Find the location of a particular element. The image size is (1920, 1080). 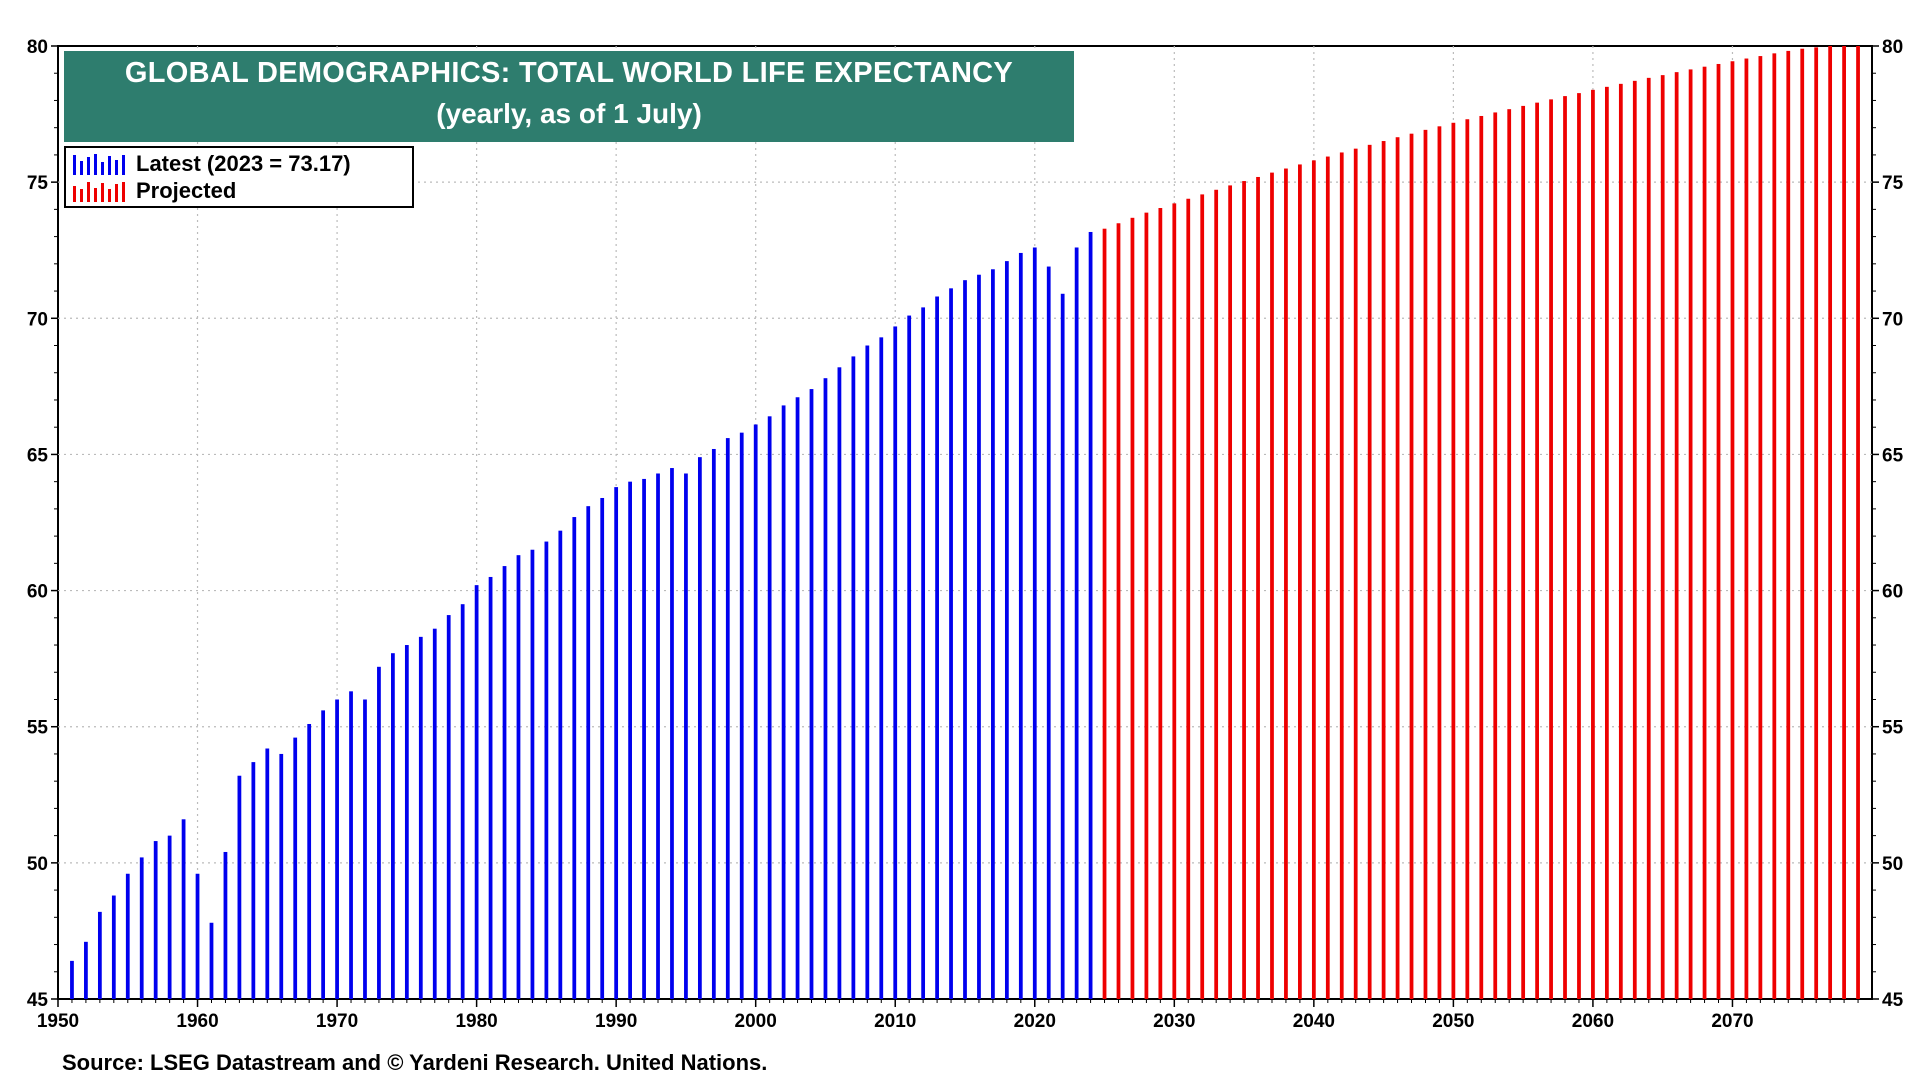

bar-latest-2000 is located at coordinates (755, 712).